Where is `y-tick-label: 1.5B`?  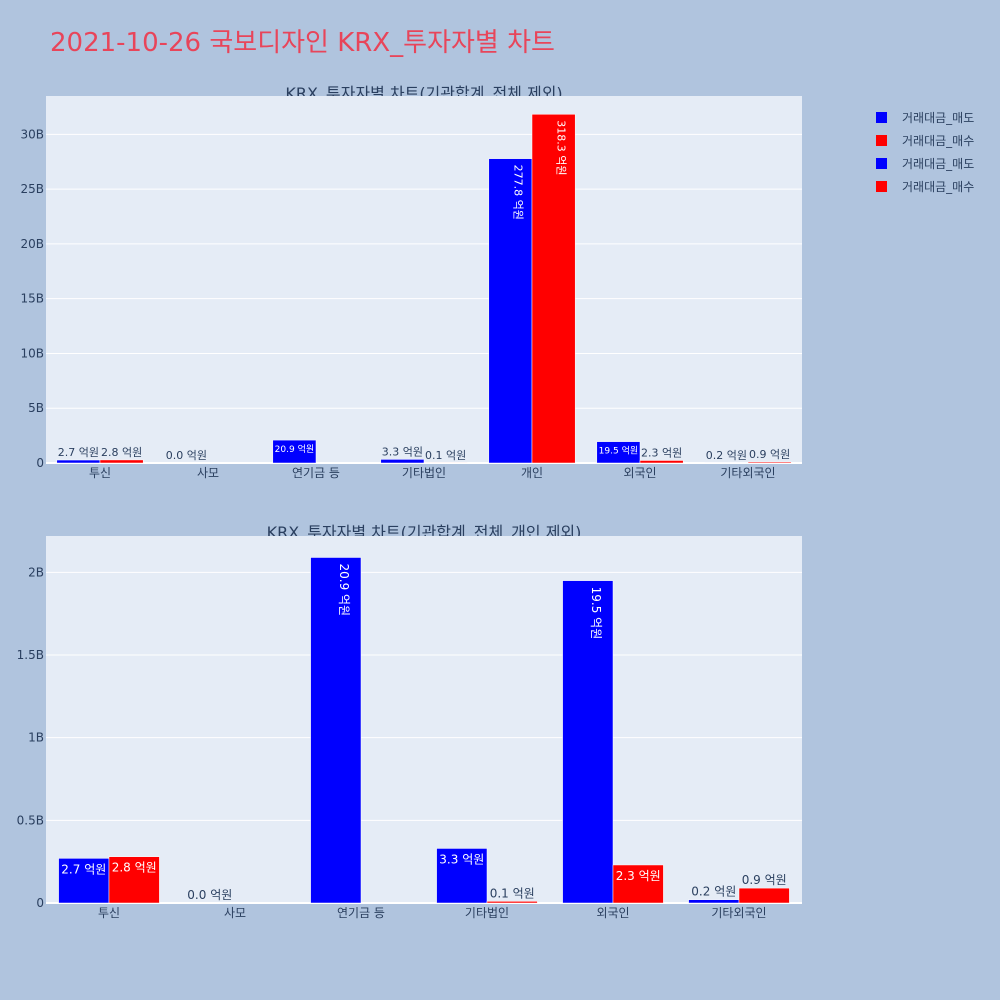 y-tick-label: 1.5B is located at coordinates (30, 655).